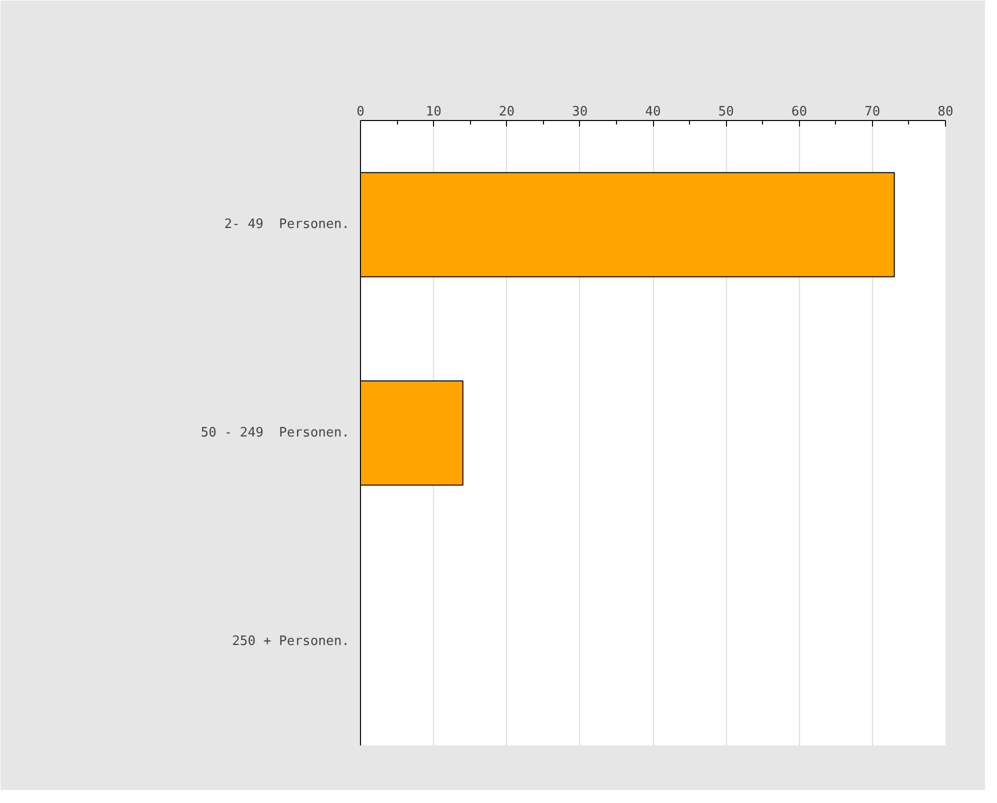 The width and height of the screenshot is (997, 803). What do you see at coordinates (434, 112) in the screenshot?
I see `x-tick-label: 10` at bounding box center [434, 112].